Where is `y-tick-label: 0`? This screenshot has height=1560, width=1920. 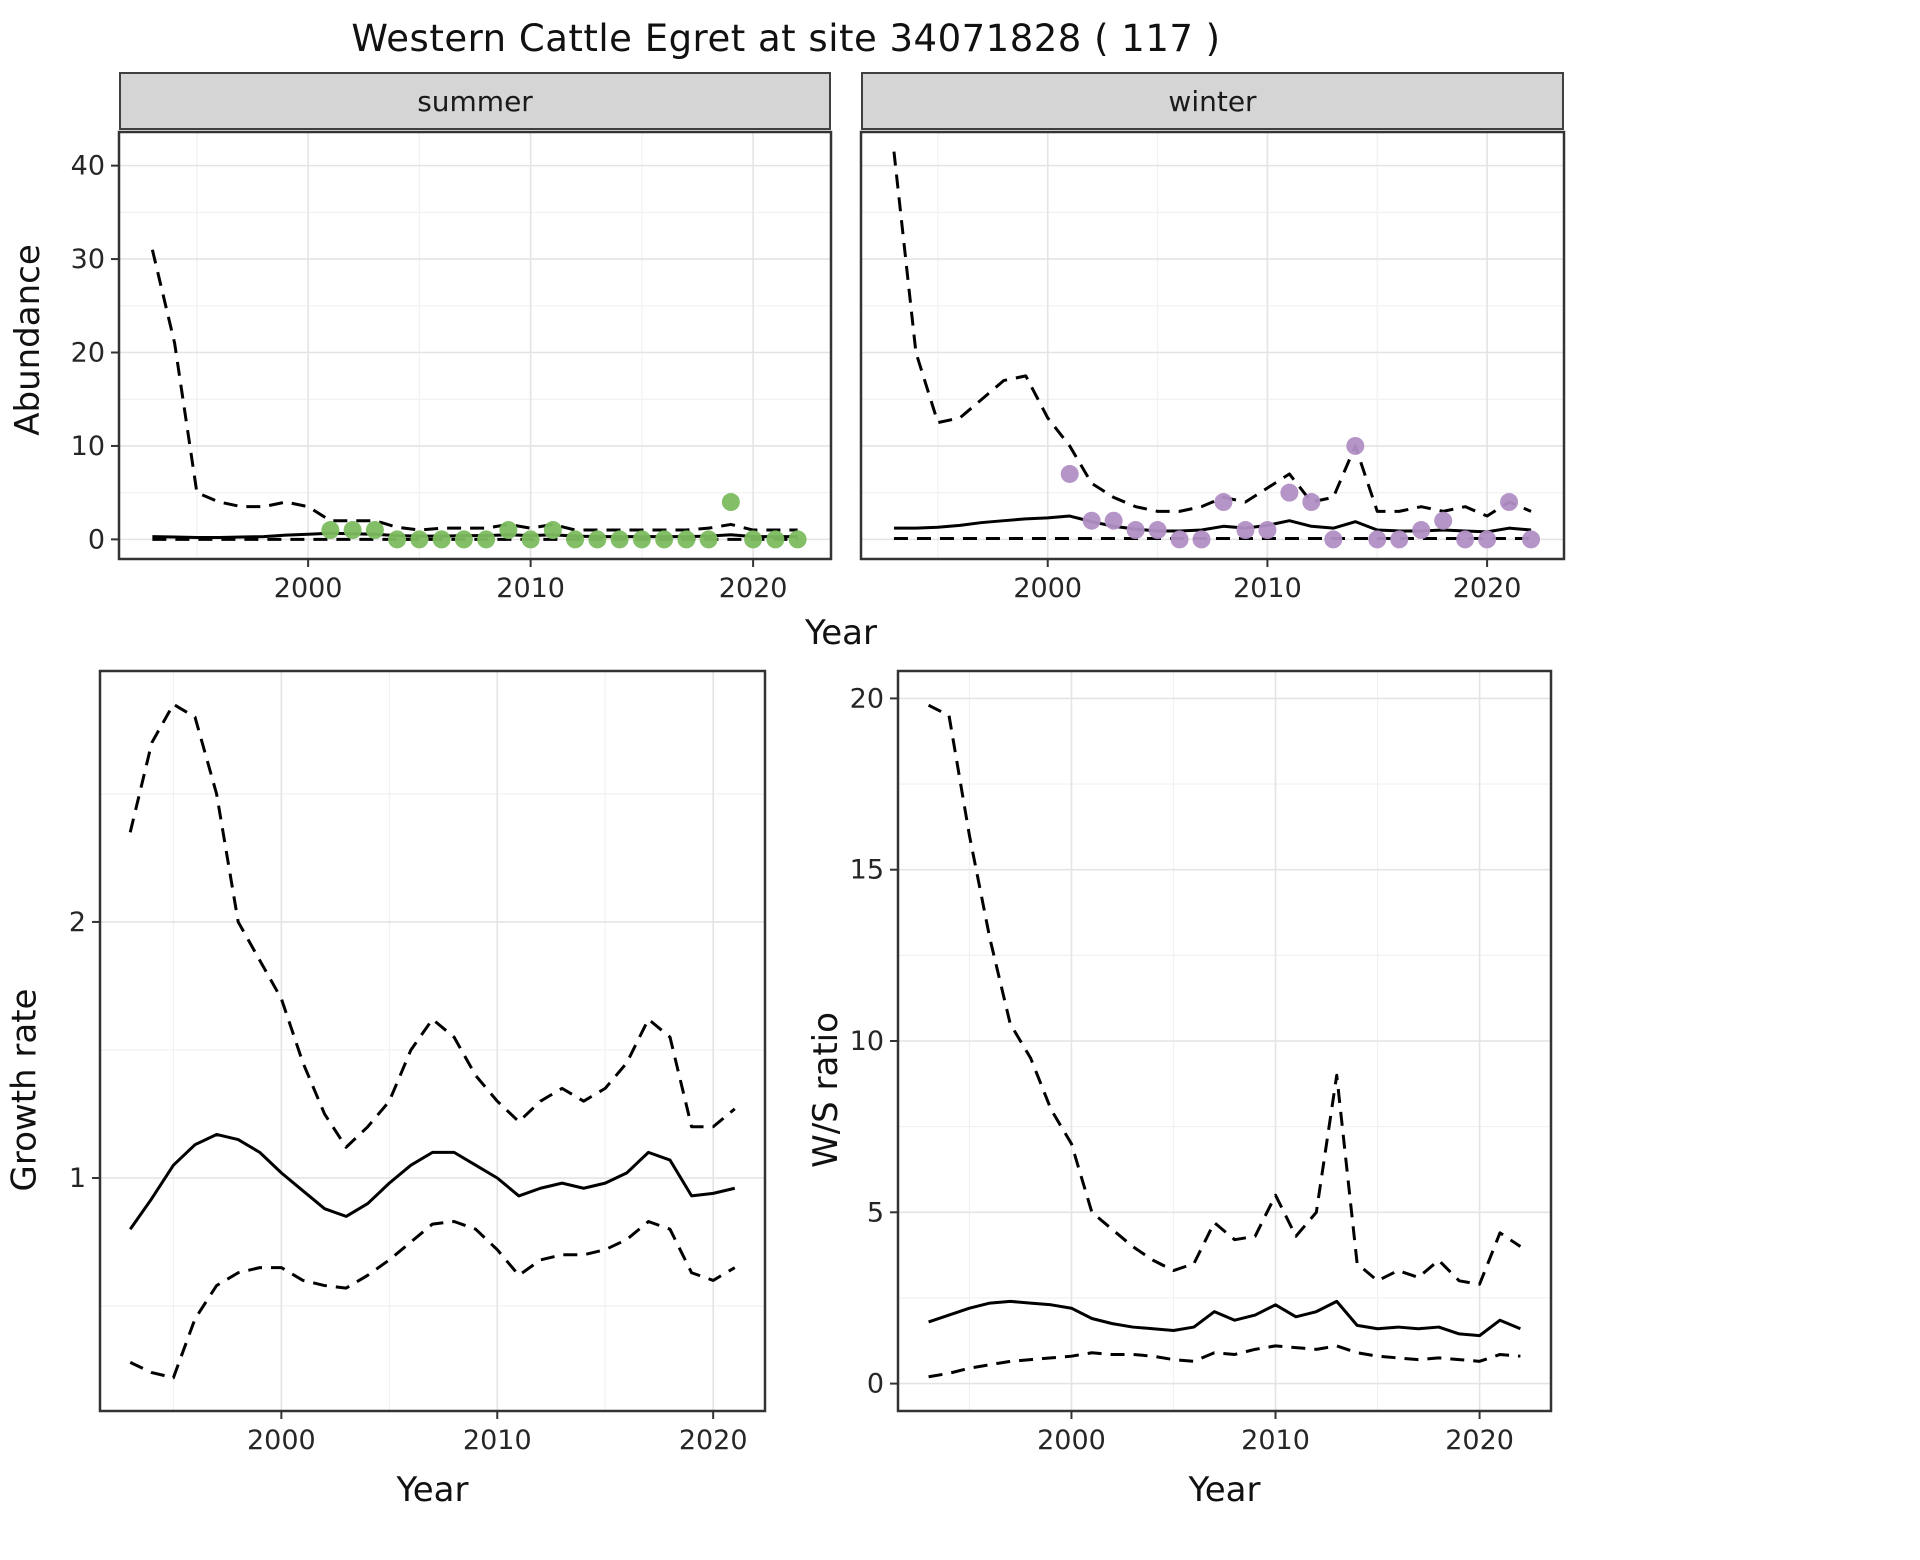 y-tick-label: 0 is located at coordinates (96, 539).